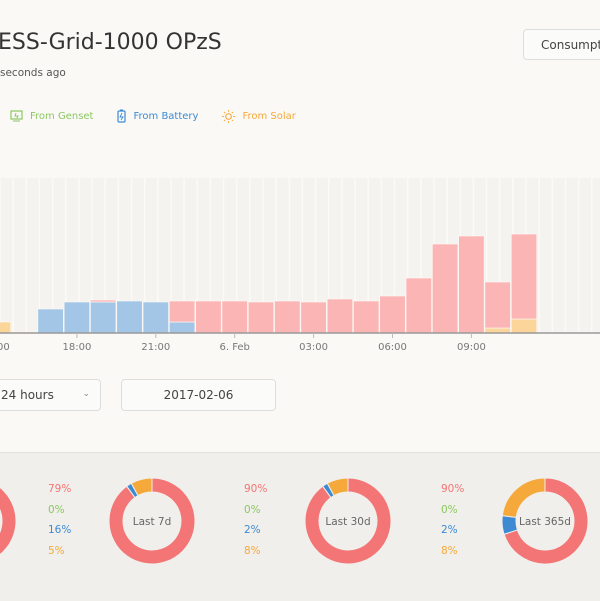  I want to click on legend-solar: From Solar, so click(259, 116).